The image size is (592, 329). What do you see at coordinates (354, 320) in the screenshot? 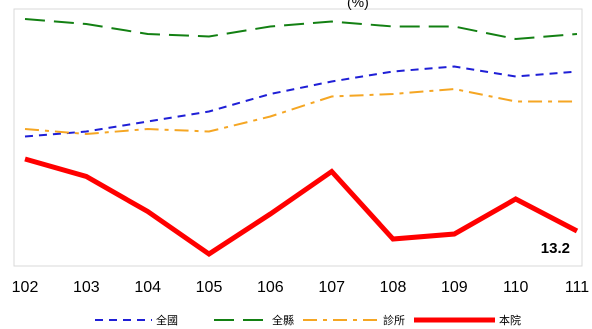
I see `legend-item-3: 診所` at bounding box center [354, 320].